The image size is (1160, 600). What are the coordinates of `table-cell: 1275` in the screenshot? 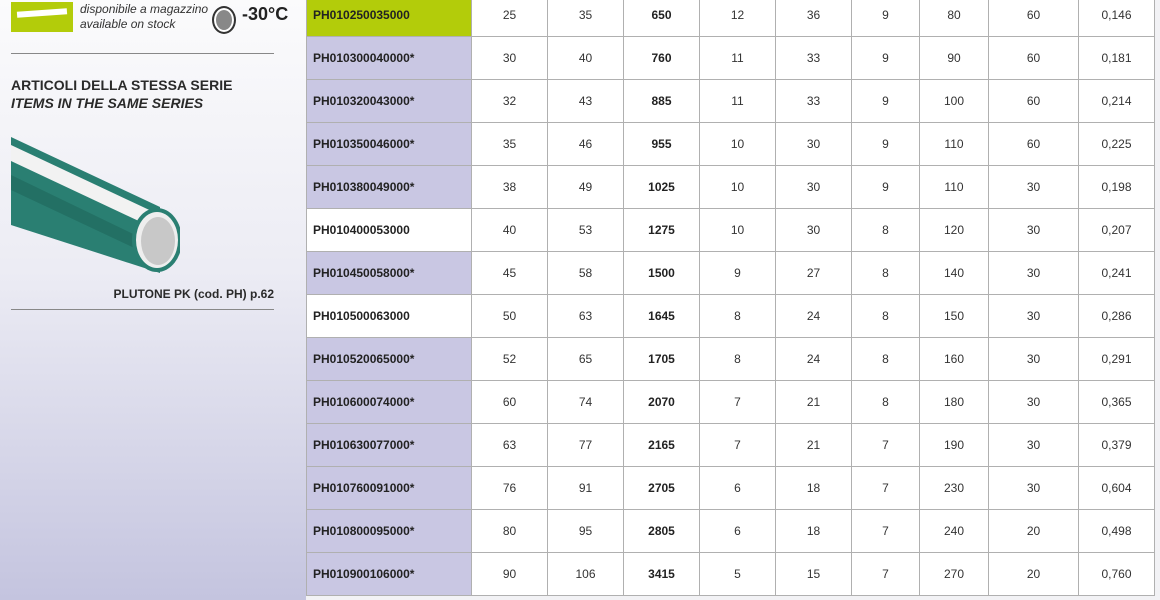 It's located at (661, 230).